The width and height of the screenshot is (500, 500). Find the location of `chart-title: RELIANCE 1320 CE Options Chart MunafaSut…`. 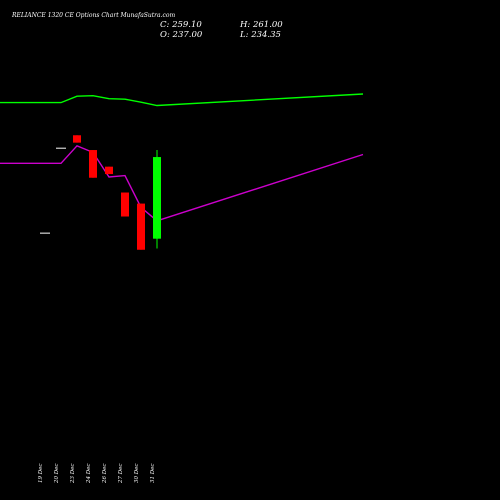

chart-title: RELIANCE 1320 CE Options Chart MunafaSut… is located at coordinates (93, 15).